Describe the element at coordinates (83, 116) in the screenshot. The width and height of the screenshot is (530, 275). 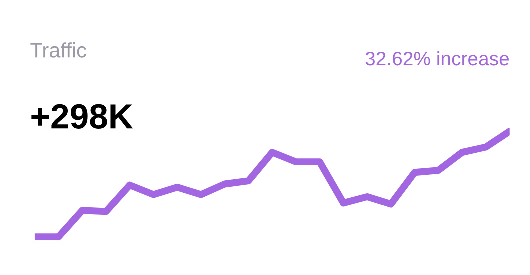
I see `chart-subtitle: +298K` at that location.